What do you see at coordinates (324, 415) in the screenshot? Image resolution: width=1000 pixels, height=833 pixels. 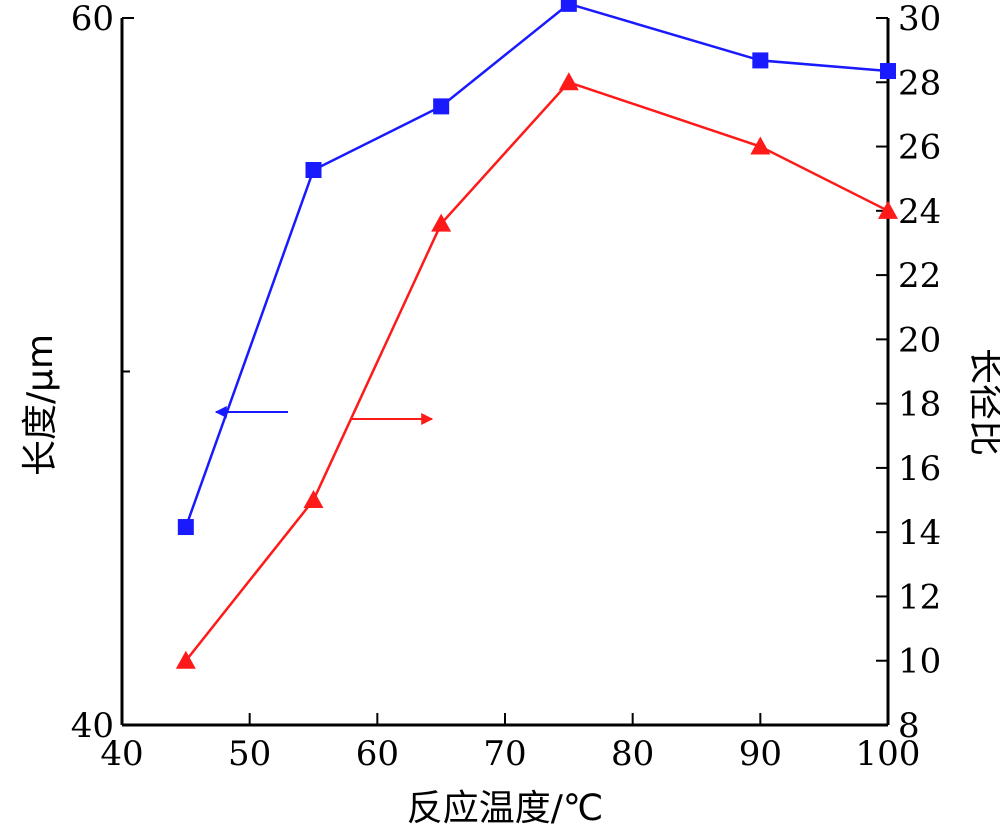 I see `annotation-layer` at bounding box center [324, 415].